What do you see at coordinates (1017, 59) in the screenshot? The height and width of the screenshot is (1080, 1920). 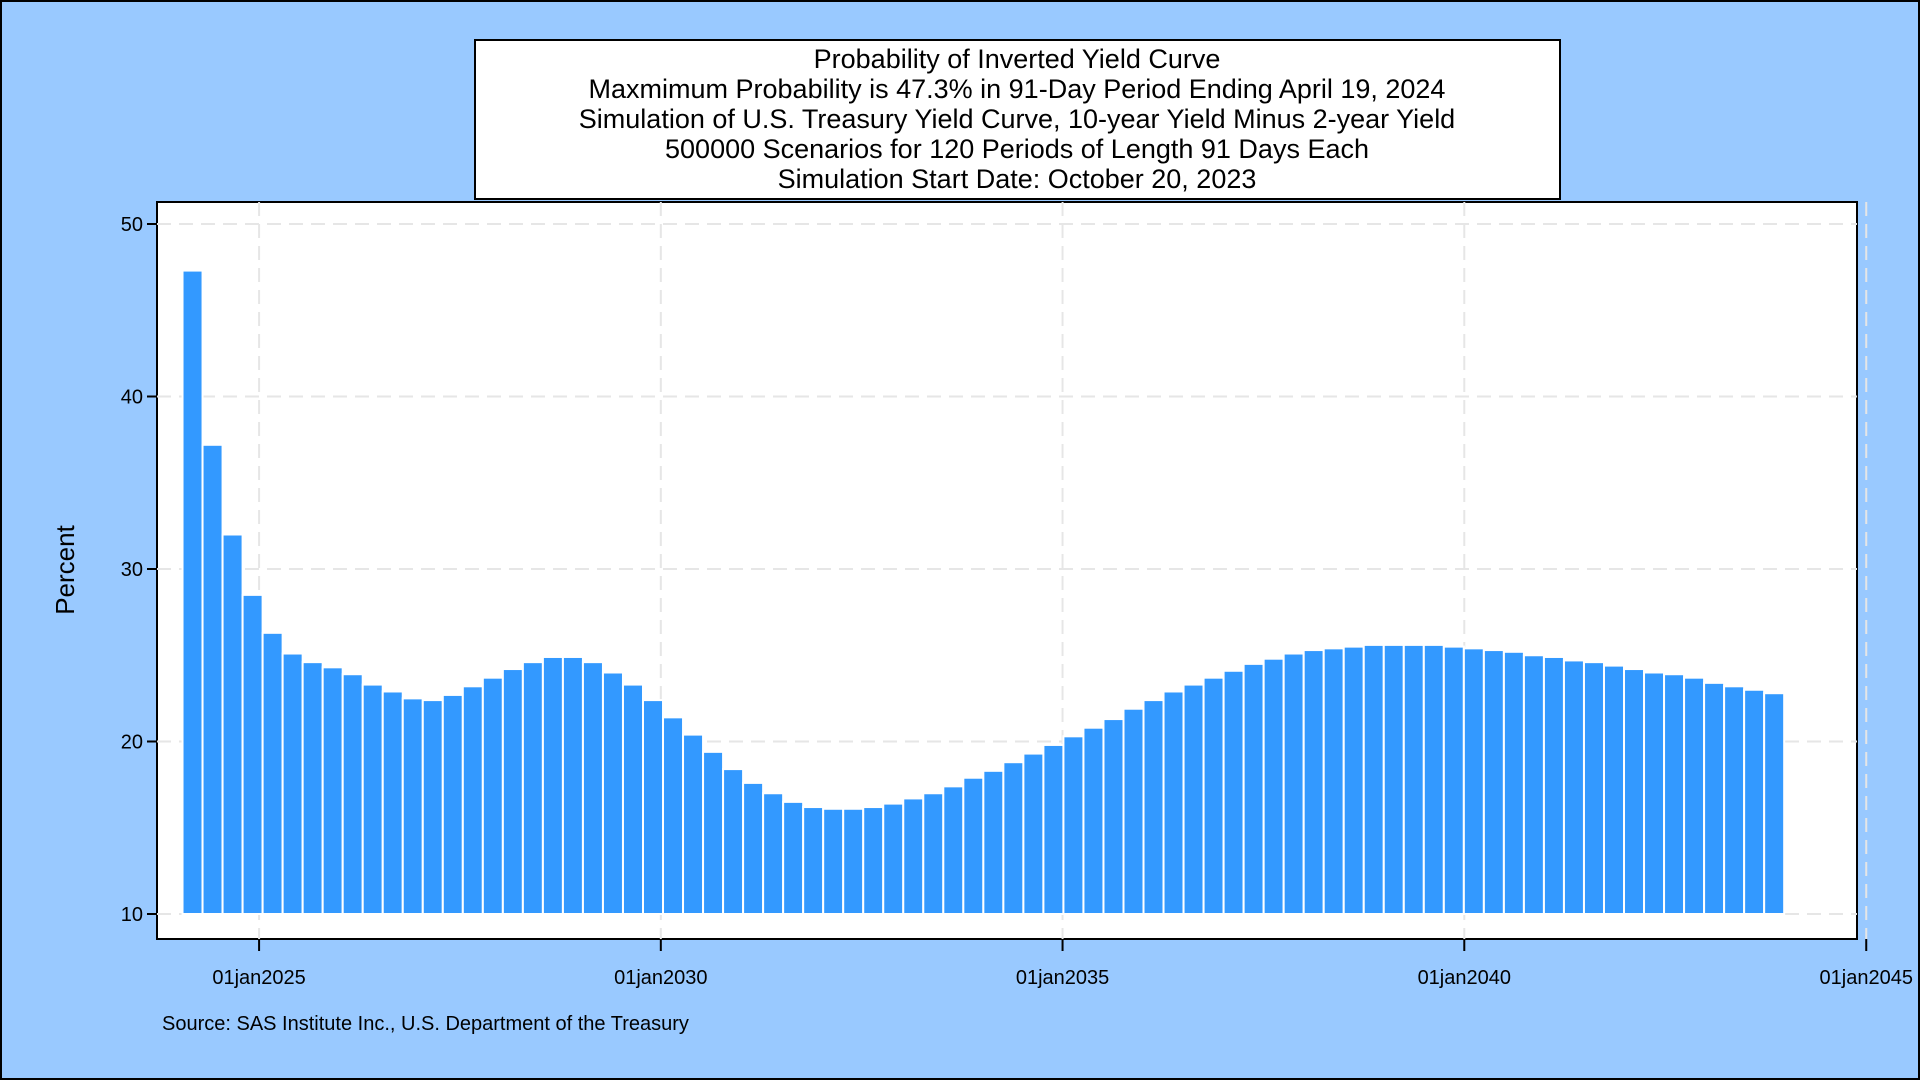 I see `title-line-1: Probability of Inverted Yield Curve` at bounding box center [1017, 59].